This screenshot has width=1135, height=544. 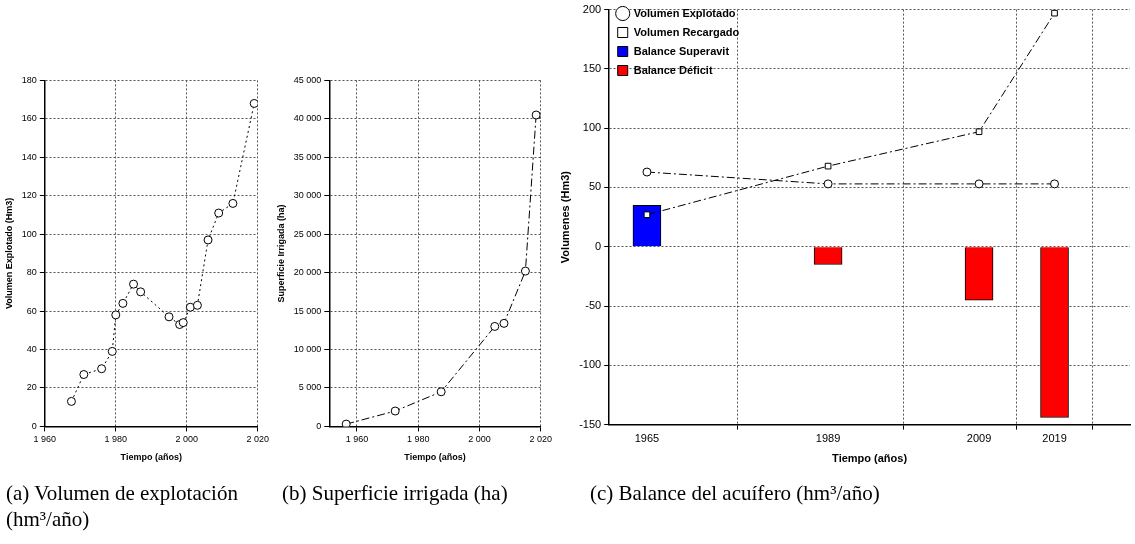 What do you see at coordinates (590, 364) in the screenshot?
I see `y-tick-label: -100` at bounding box center [590, 364].